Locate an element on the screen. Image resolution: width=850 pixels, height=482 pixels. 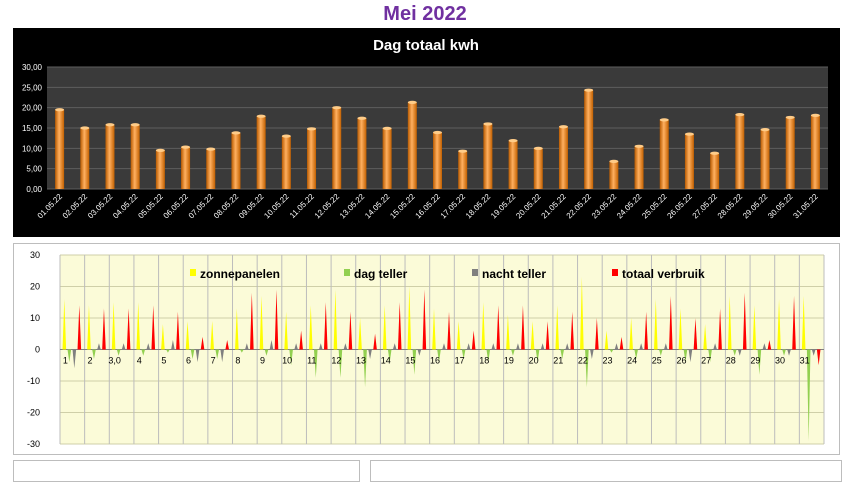
x-category-label: 13 is located at coordinates (361, 361).